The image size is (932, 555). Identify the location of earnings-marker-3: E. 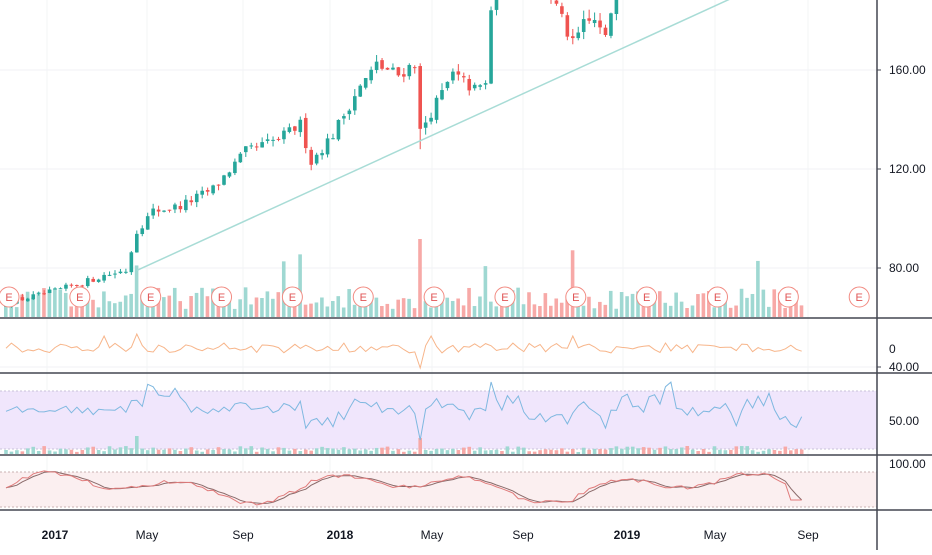
(222, 297).